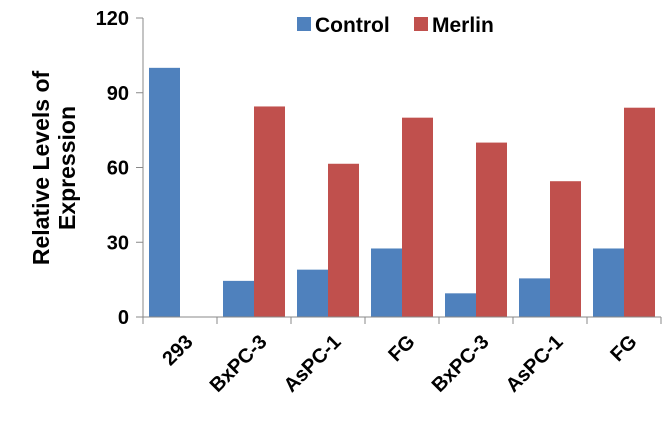 The width and height of the screenshot is (665, 422). What do you see at coordinates (112, 19) in the screenshot?
I see `y-tick-label: 120` at bounding box center [112, 19].